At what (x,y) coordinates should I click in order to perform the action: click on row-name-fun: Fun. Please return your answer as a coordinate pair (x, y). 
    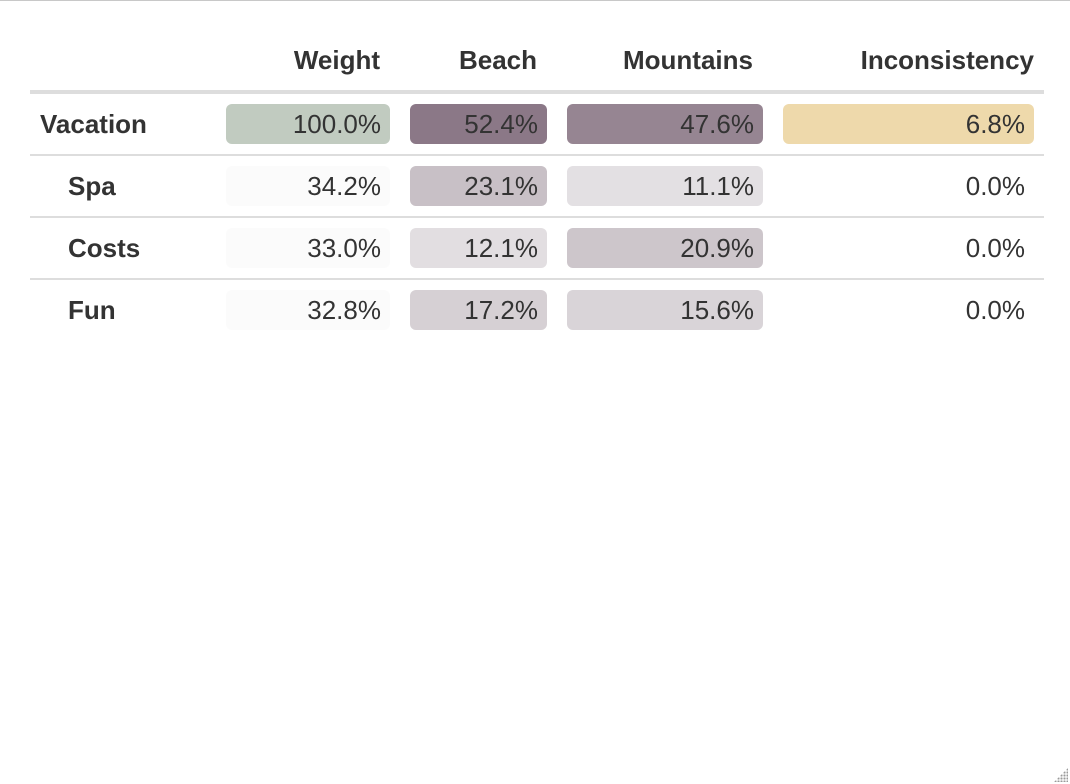
    Looking at the image, I should click on (92, 309).